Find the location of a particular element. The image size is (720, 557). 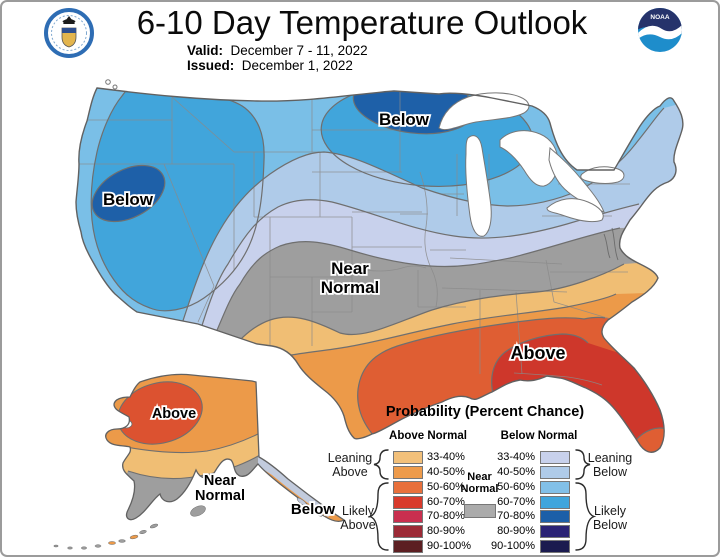

label-ak-below: Below is located at coordinates (313, 509).